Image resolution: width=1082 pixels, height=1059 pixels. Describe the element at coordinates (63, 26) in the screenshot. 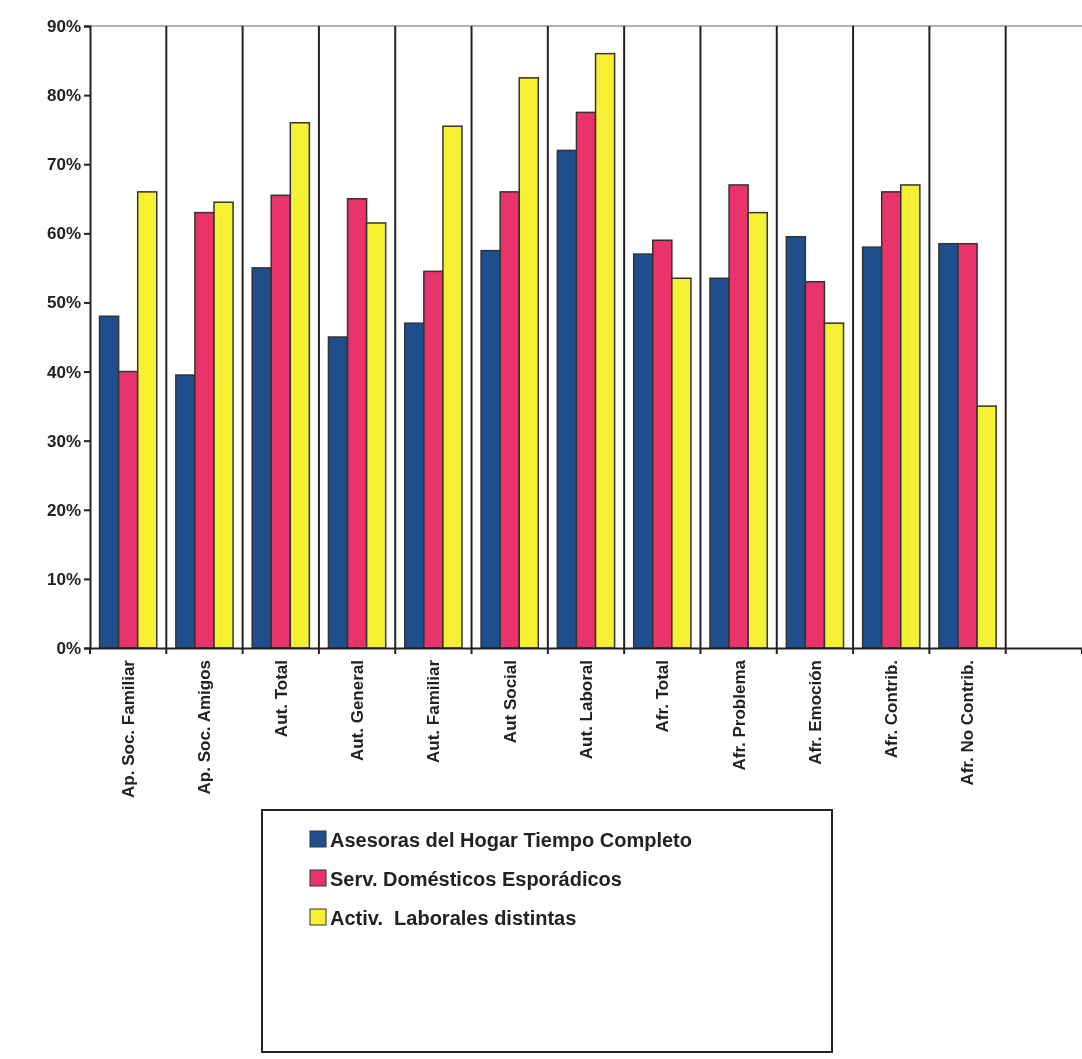

I see `y-tick-label: 90%` at that location.